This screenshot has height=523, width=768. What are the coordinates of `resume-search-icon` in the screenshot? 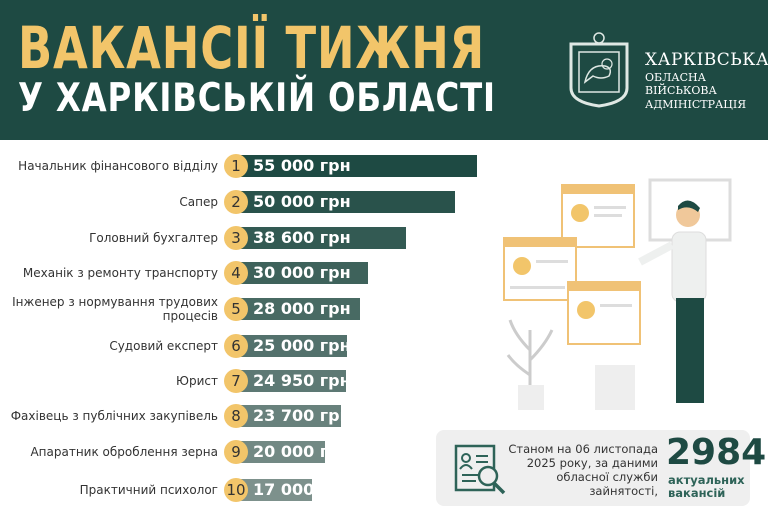 It's located at (480, 469).